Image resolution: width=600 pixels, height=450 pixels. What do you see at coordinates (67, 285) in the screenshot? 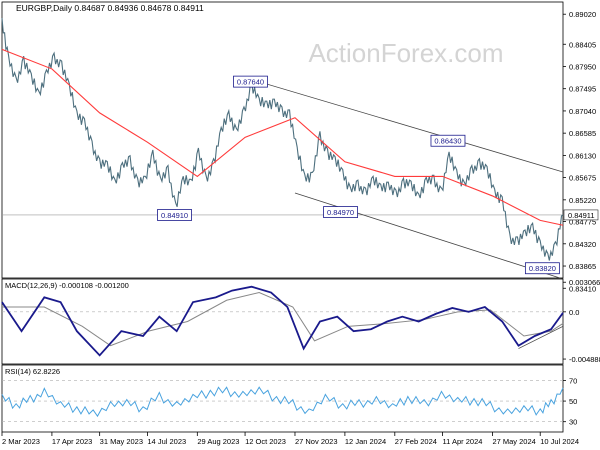
I see `macd-title: MACD(12,26,9) -0.000108 -0.001200` at bounding box center [67, 285].